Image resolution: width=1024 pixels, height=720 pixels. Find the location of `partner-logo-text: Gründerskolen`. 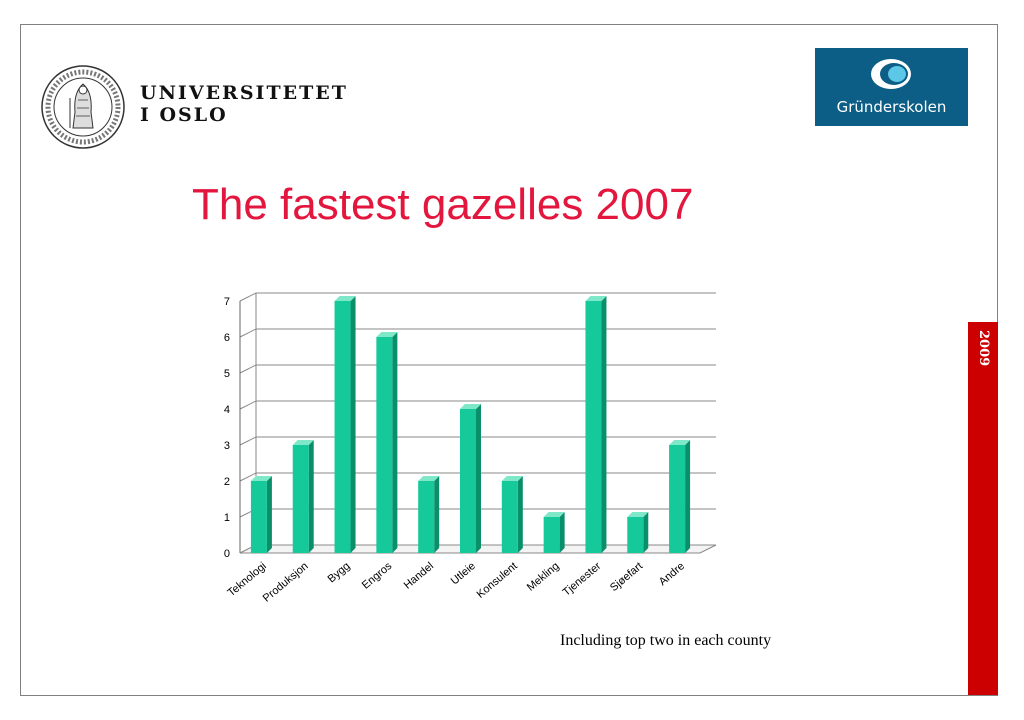

partner-logo-text: Gründerskolen is located at coordinates (891, 107).